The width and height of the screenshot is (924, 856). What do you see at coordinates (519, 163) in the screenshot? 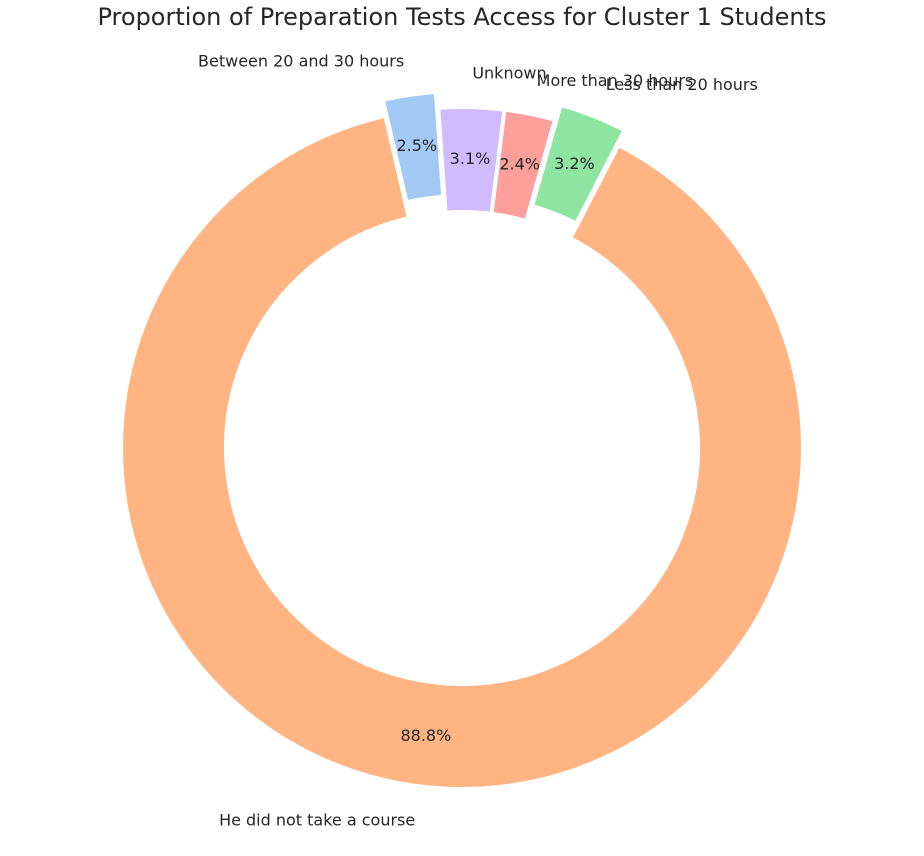
I see `pct-label-more-than-30-hours: 2.4%` at bounding box center [519, 163].